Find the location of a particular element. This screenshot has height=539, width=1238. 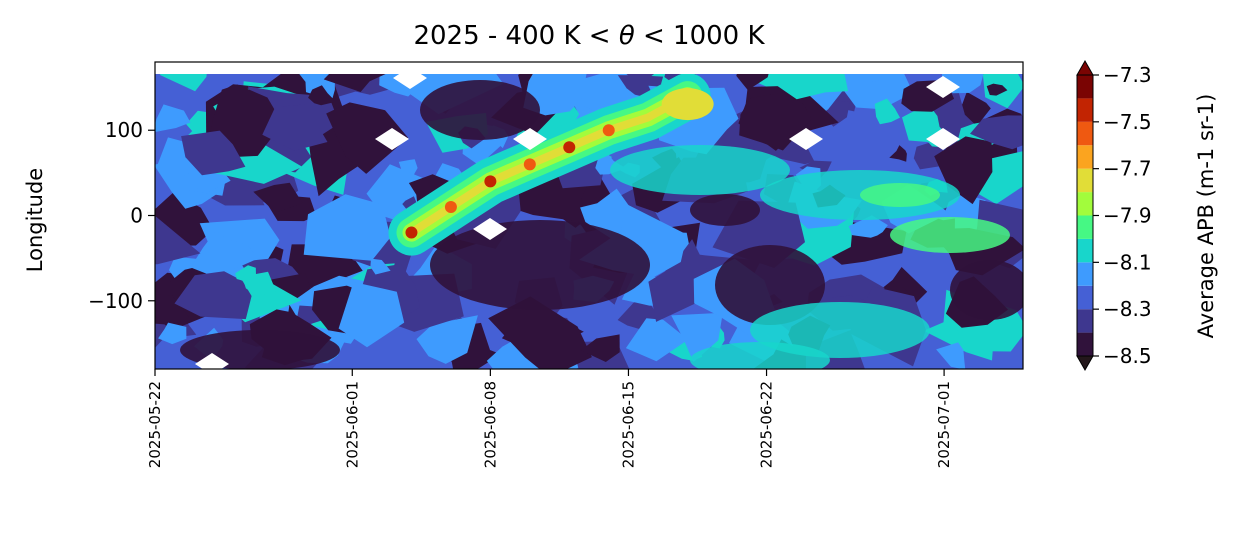

title-prefix: 2025 - 400 K < is located at coordinates (515, 36).